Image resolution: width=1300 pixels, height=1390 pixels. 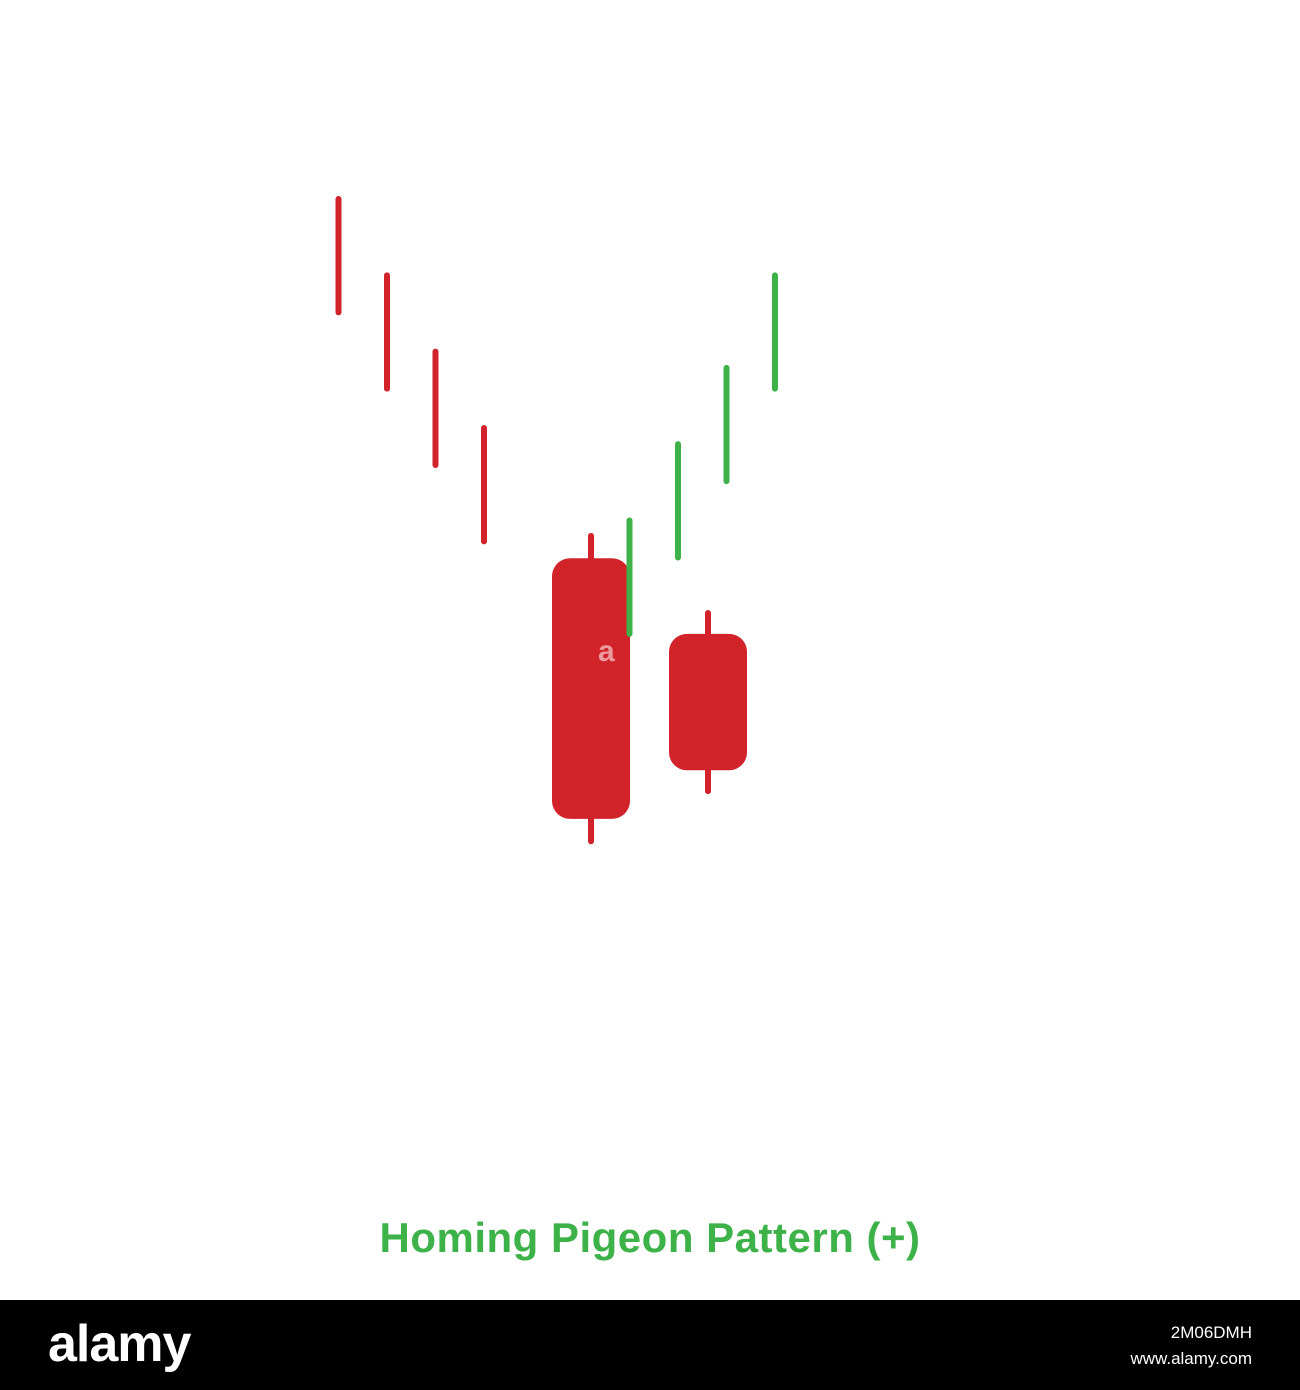 I want to click on site-url: www.alamy.com, so click(x=1191, y=1358).